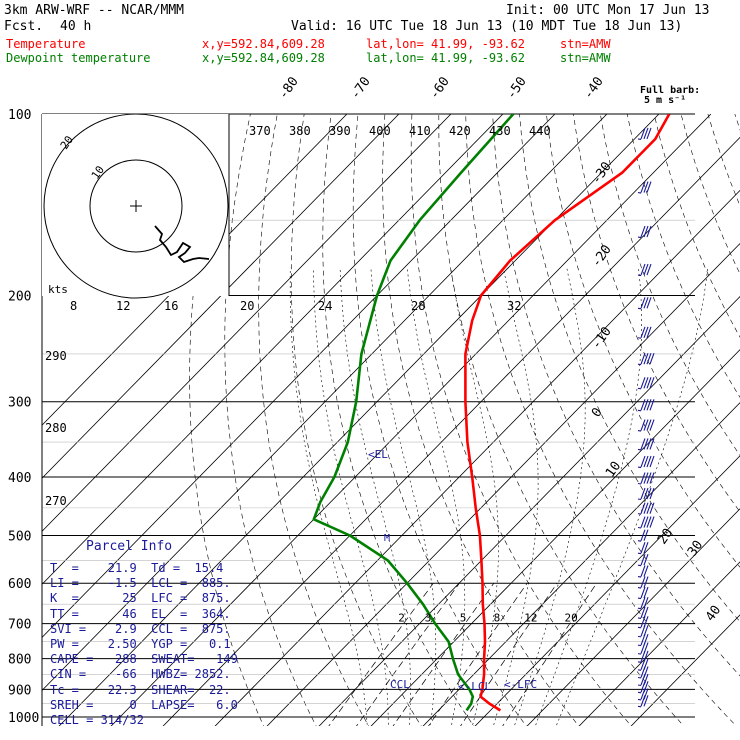 The height and width of the screenshot is (740, 740). What do you see at coordinates (497, 617) in the screenshot?
I see `mixing-ratio-label: 8` at bounding box center [497, 617].